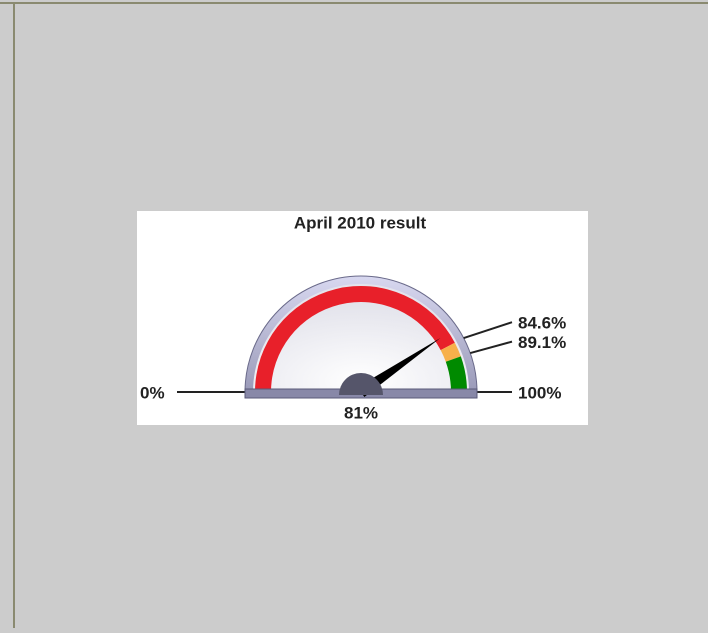  What do you see at coordinates (360, 222) in the screenshot?
I see `chart-title: April 2010 result` at bounding box center [360, 222].